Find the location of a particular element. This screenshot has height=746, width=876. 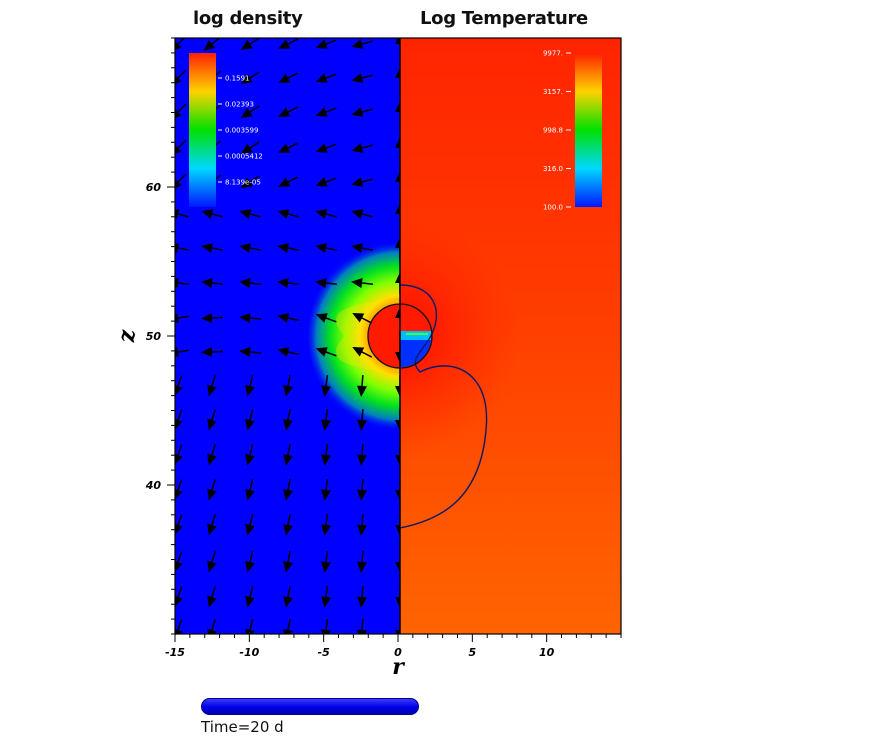

temperature-colorbar-label: 998.8 is located at coordinates (553, 131).